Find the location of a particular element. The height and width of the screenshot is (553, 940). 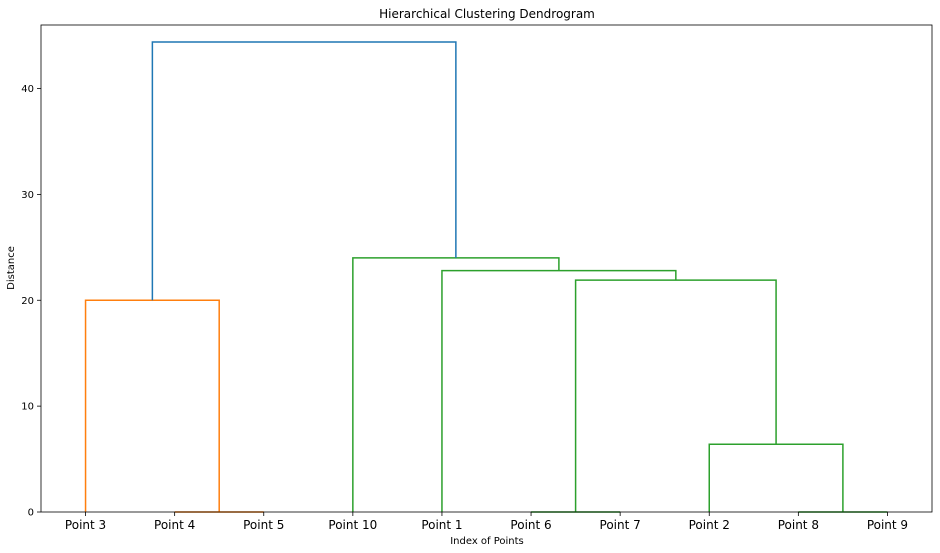

y-axis-label: Distance is located at coordinates (11, 268).